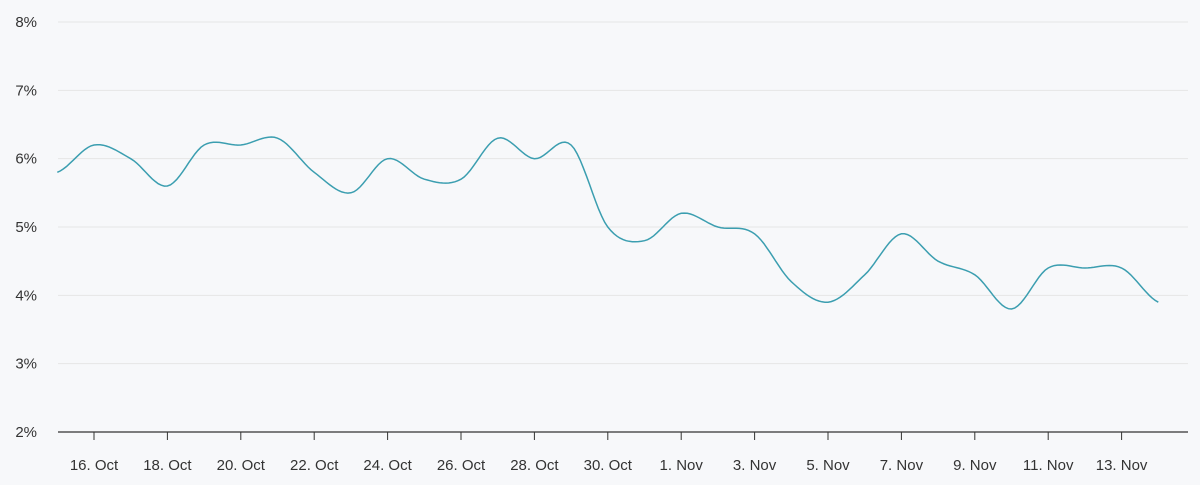  I want to click on y-tick-label: 7%, so click(26, 90).